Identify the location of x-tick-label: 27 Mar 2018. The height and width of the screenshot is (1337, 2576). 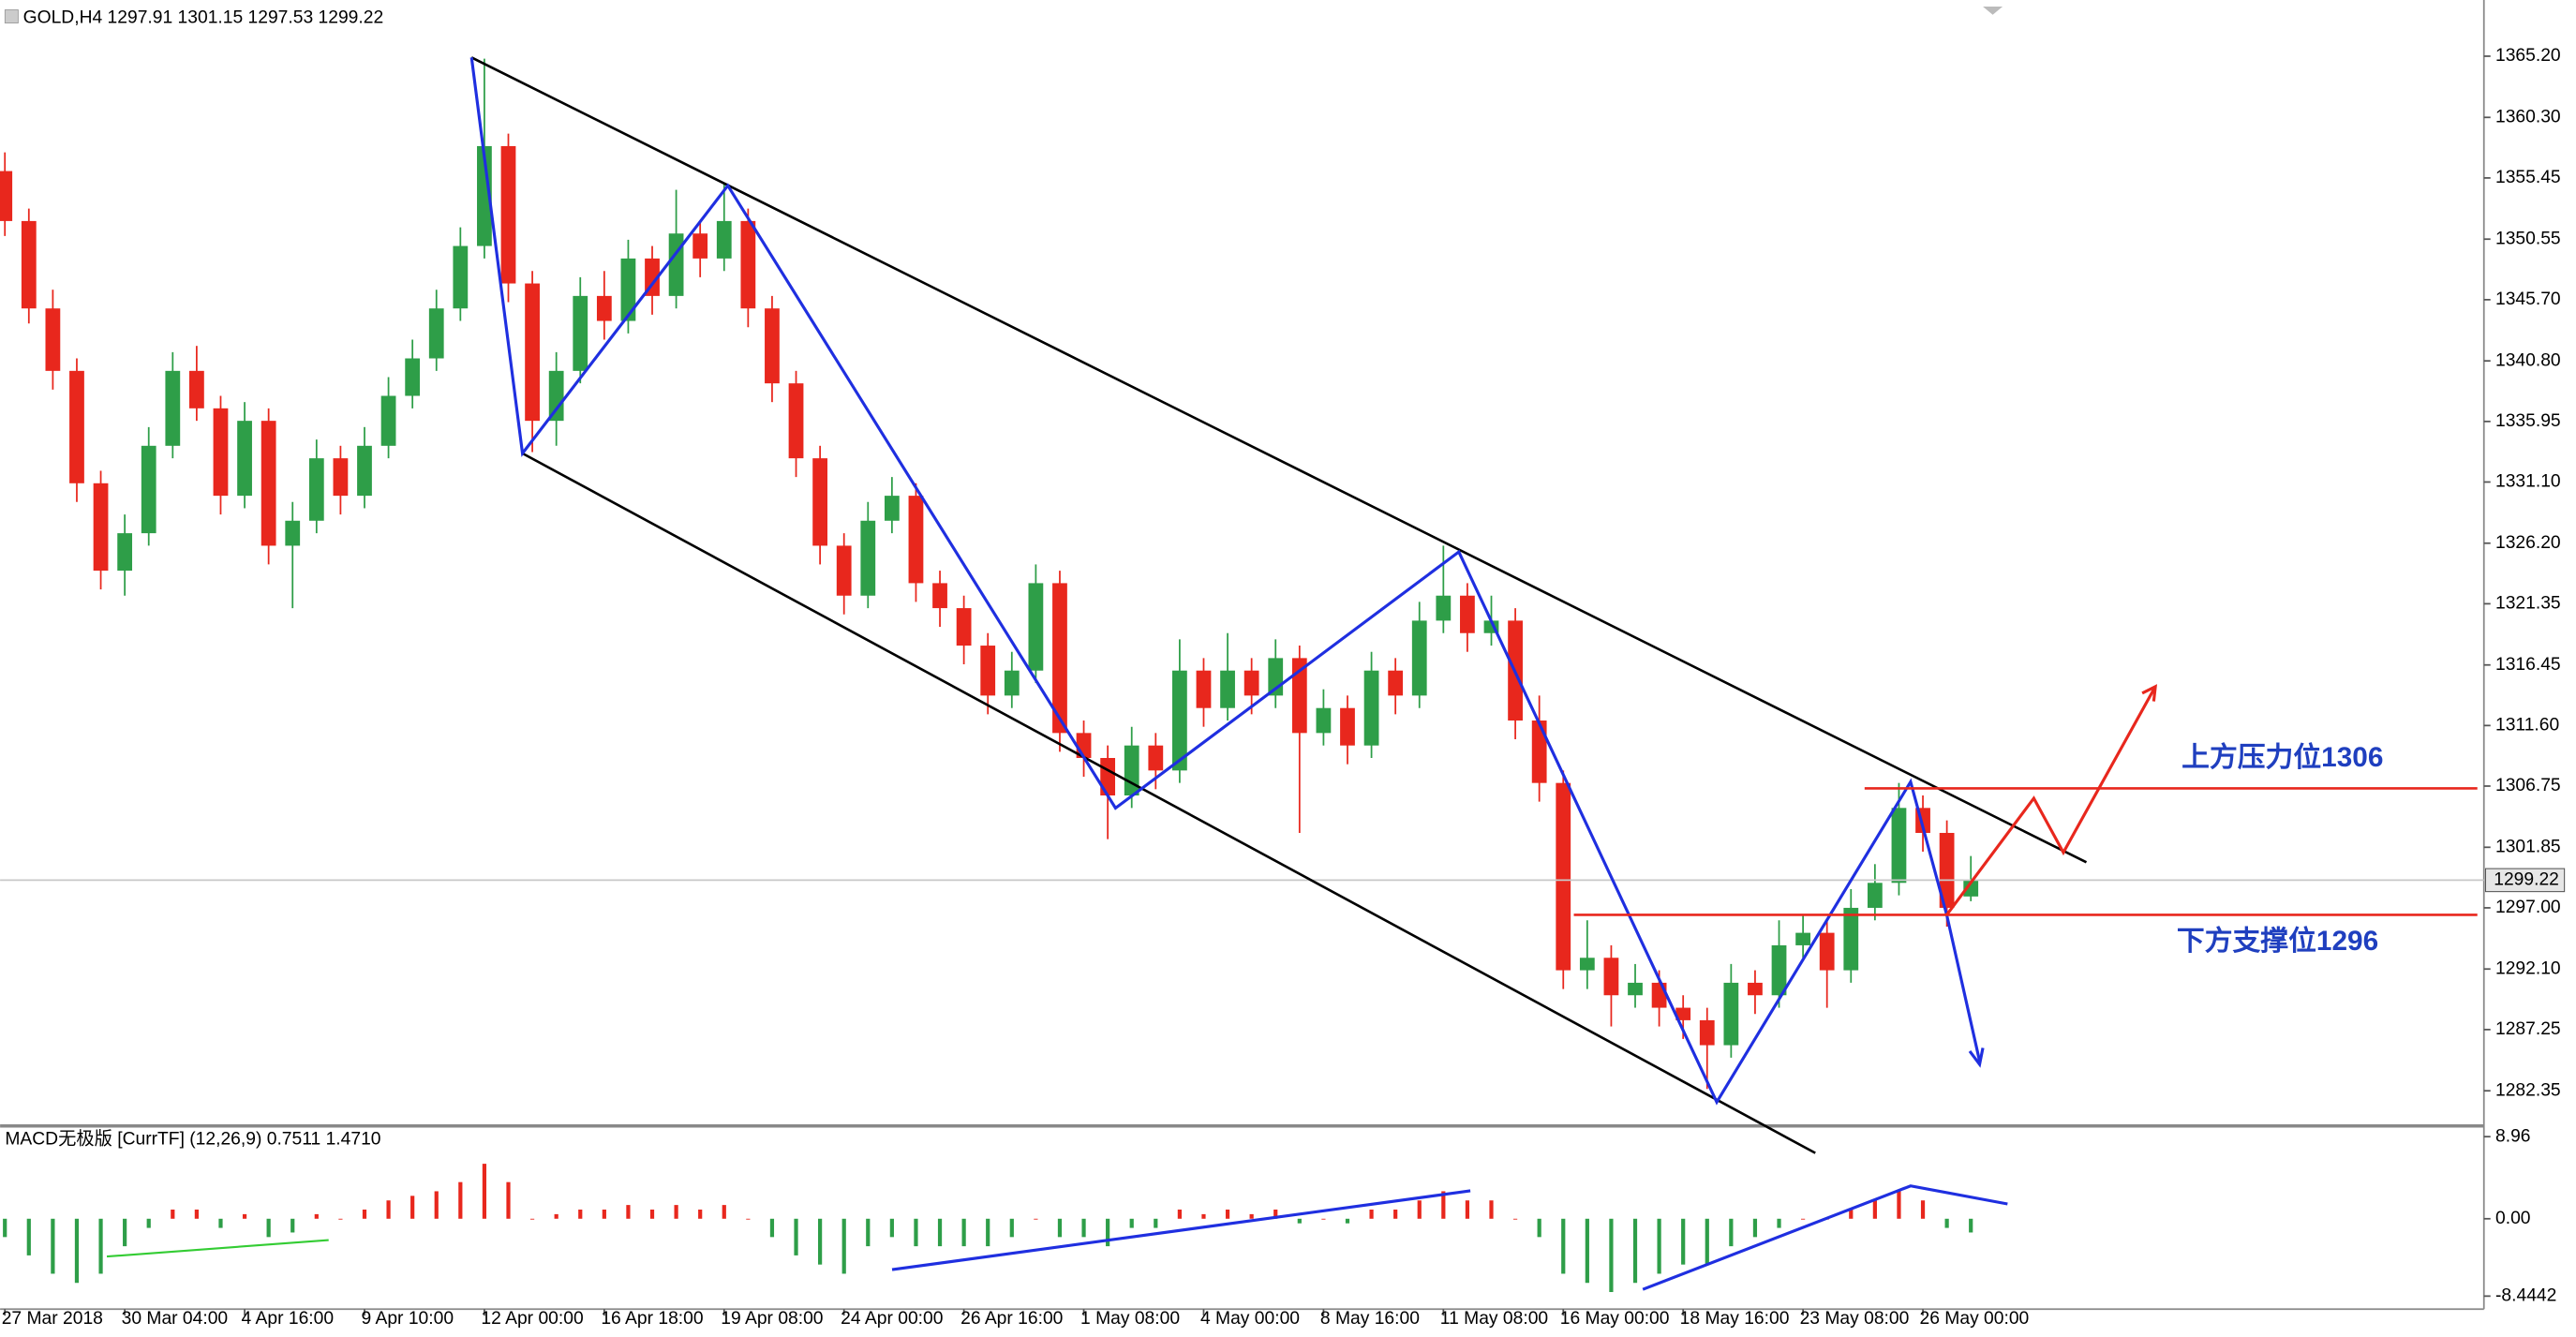
(52, 1319).